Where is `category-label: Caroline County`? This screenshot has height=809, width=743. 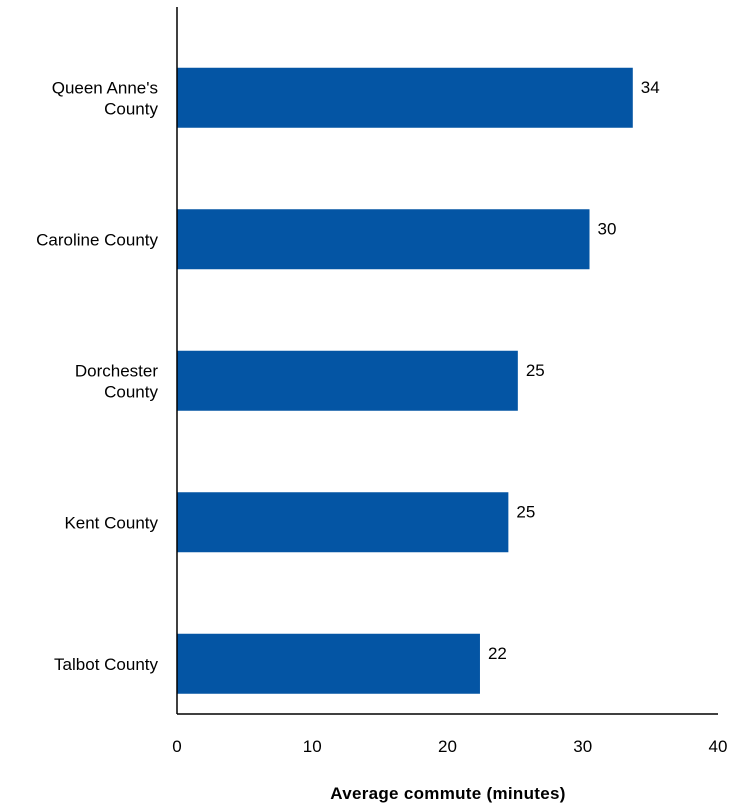 category-label: Caroline County is located at coordinates (97, 239).